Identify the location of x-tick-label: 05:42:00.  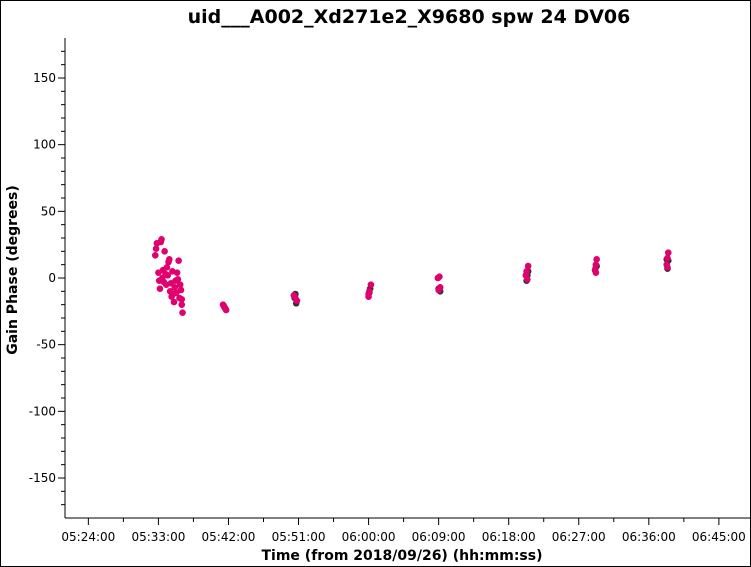
(229, 537).